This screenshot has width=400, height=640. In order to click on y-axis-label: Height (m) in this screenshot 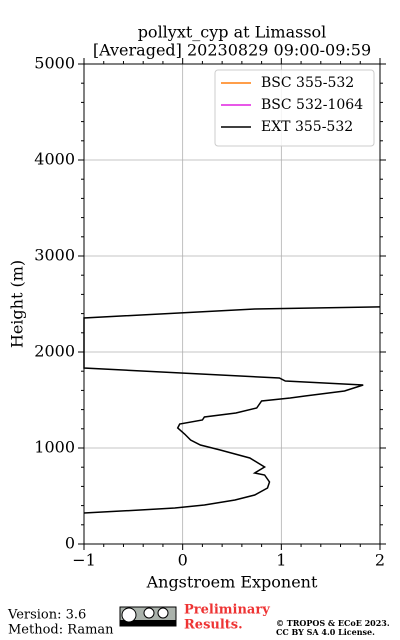, I will do `click(17, 304)`.